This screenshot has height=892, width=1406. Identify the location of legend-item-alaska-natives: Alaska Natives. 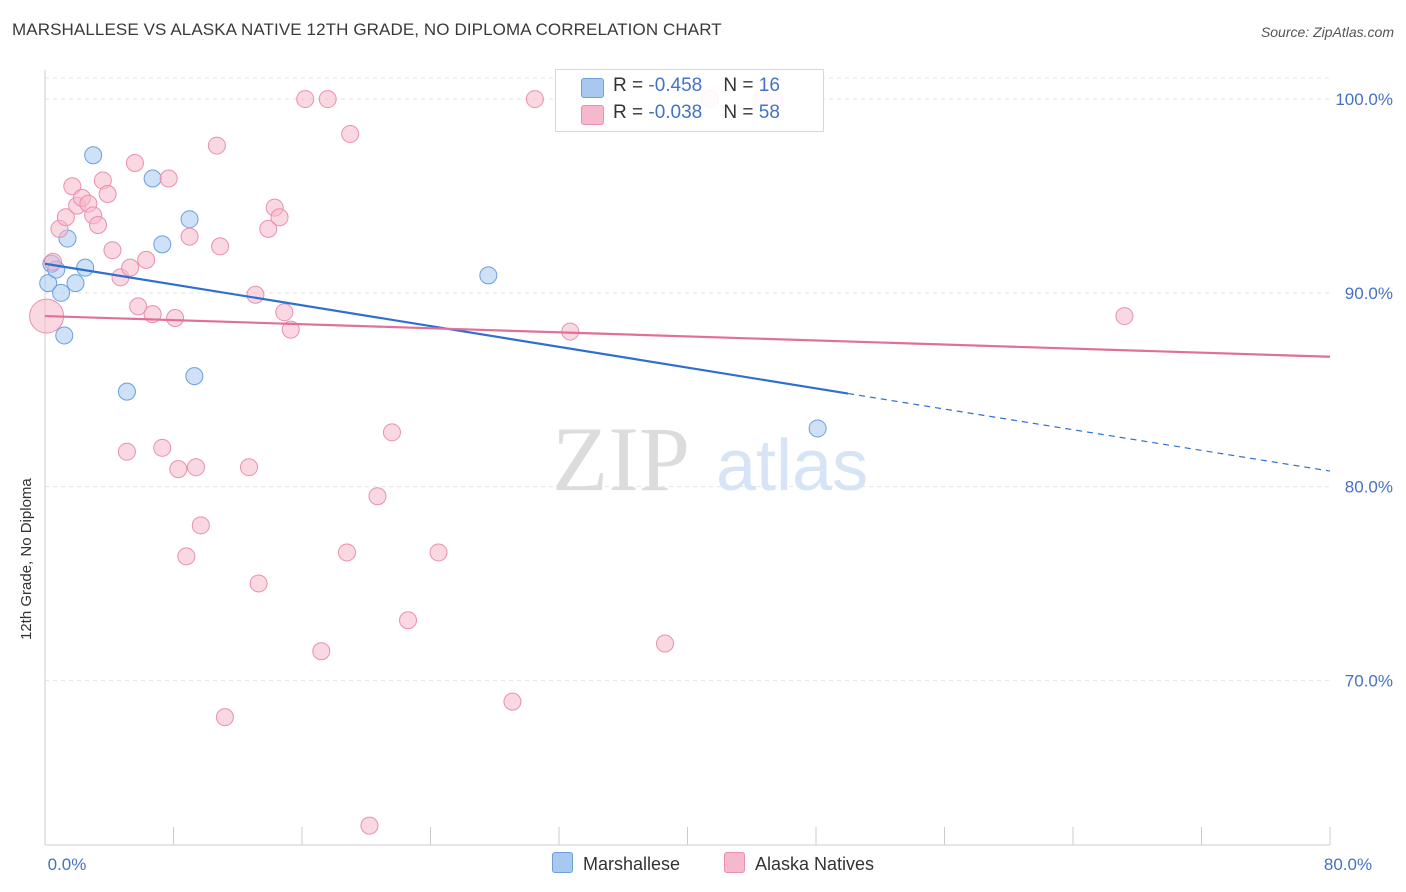
(799, 863).